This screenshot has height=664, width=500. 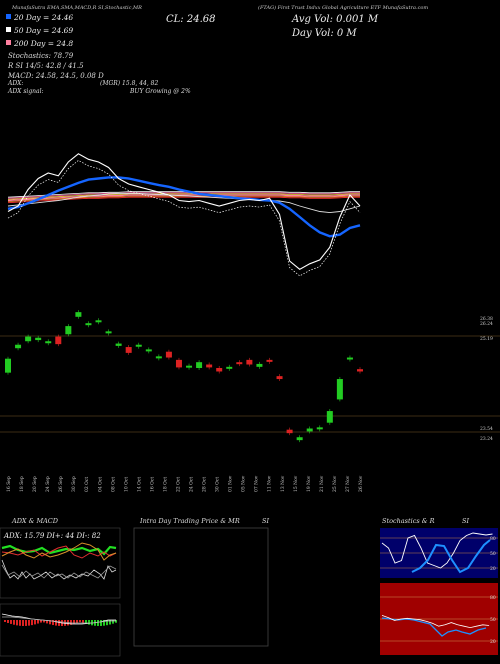 I want to click on adx-orange-line, so click(x=59, y=551).